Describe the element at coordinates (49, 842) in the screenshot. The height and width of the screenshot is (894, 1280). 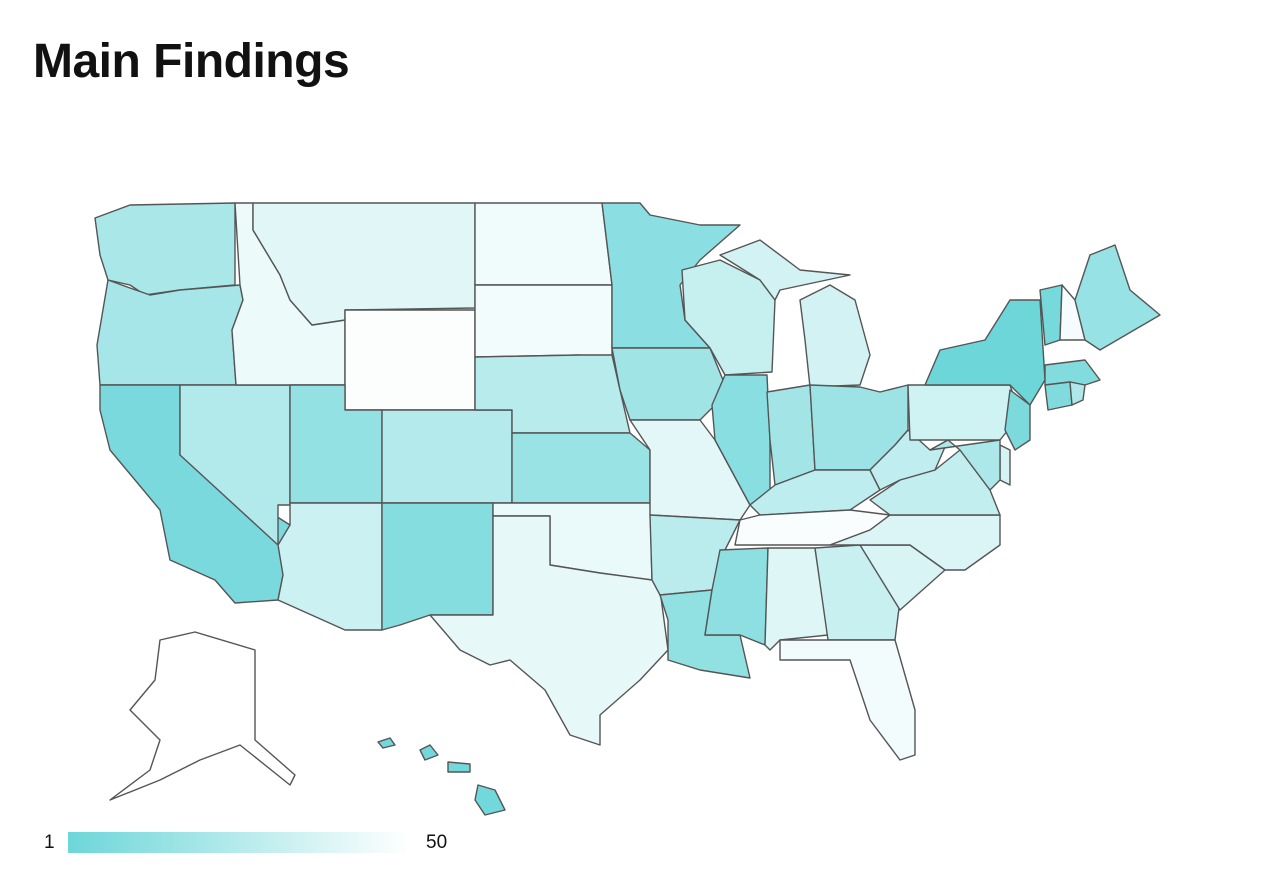
I see `scale-min-label: 1` at that location.